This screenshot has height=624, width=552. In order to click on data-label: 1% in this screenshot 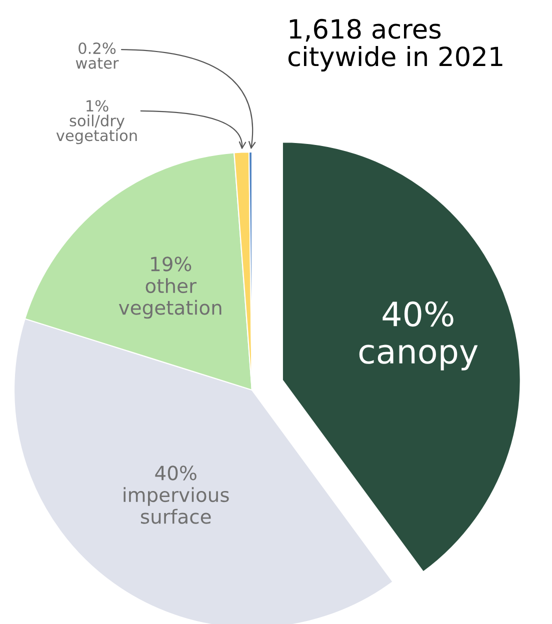, I will do `click(97, 106)`.